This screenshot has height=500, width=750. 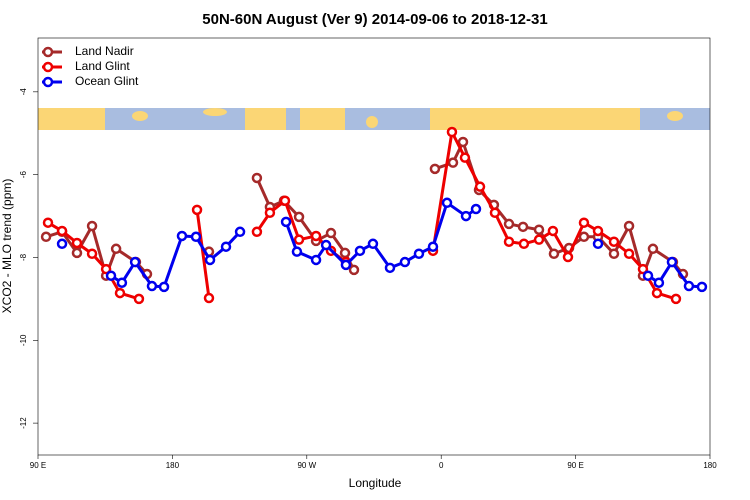 I want to click on y-tick-label: -12, so click(x=23, y=423).